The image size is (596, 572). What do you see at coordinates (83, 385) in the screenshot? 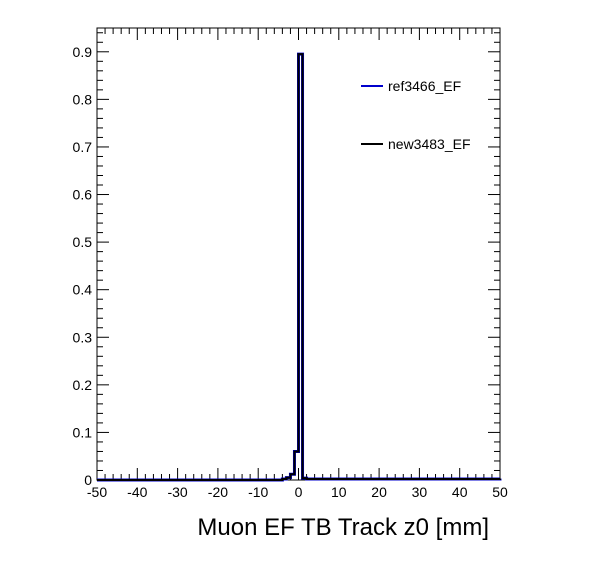
I see `y-tick-label: 0.2` at bounding box center [83, 385].